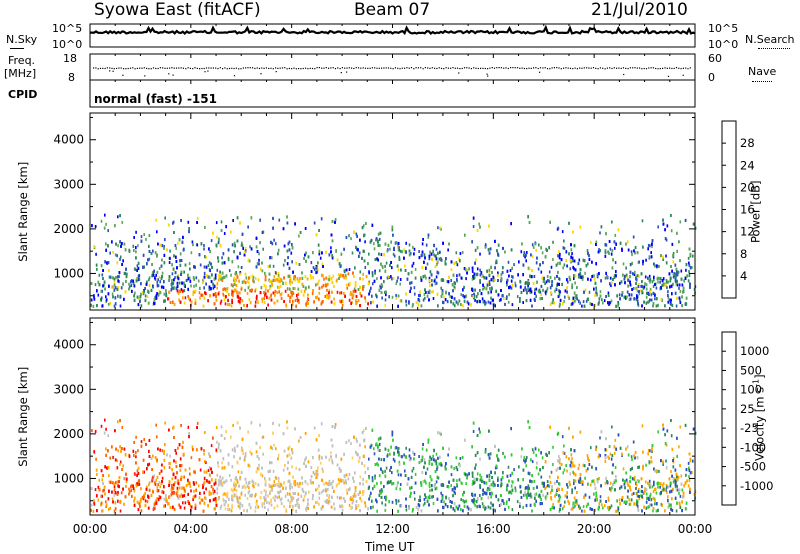 The height and width of the screenshot is (554, 800). I want to click on freq-label: Freq., so click(22, 60).